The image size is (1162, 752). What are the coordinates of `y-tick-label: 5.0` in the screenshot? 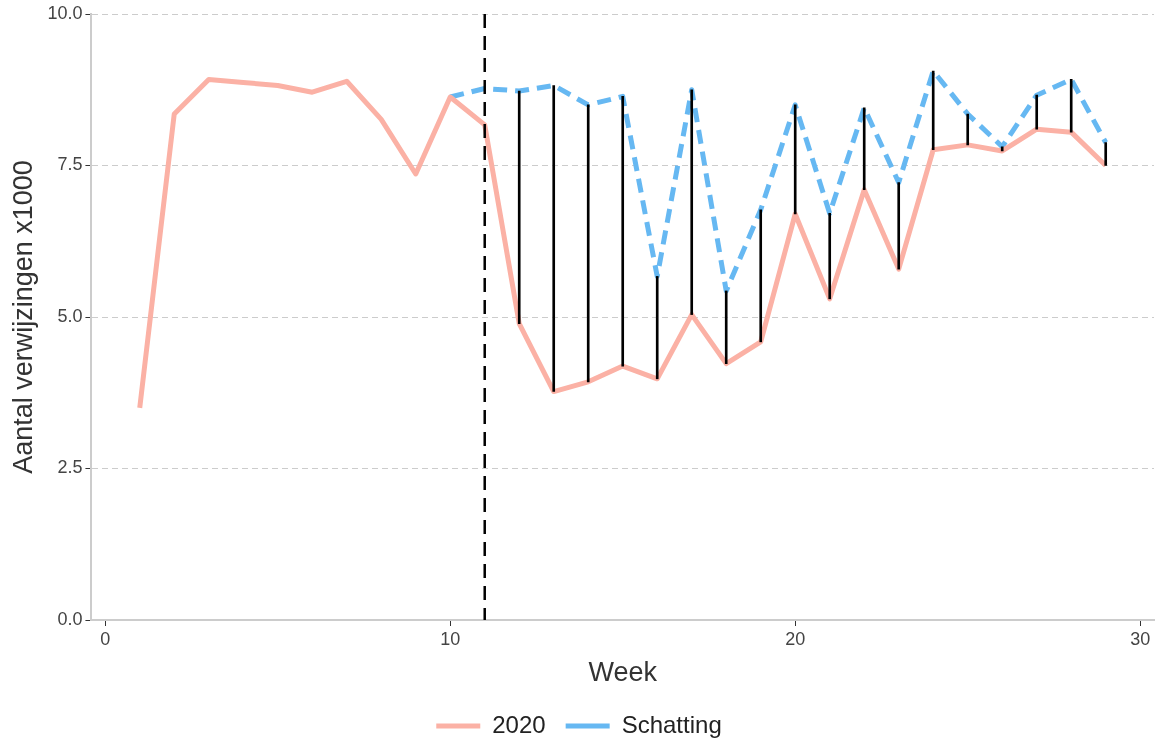 It's located at (70, 315).